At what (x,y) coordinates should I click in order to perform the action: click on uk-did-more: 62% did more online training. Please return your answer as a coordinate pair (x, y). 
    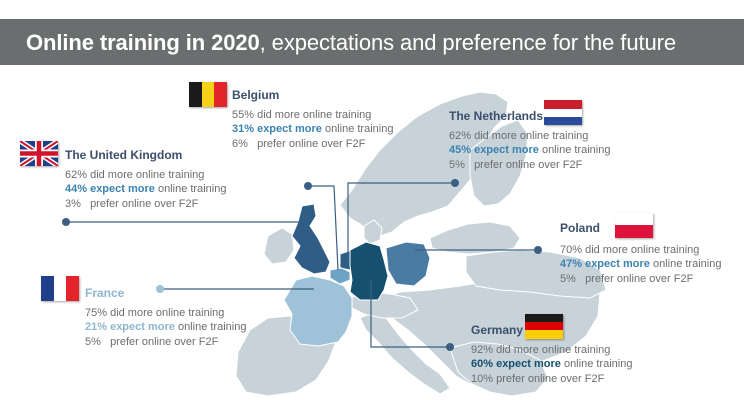
    Looking at the image, I should click on (135, 174).